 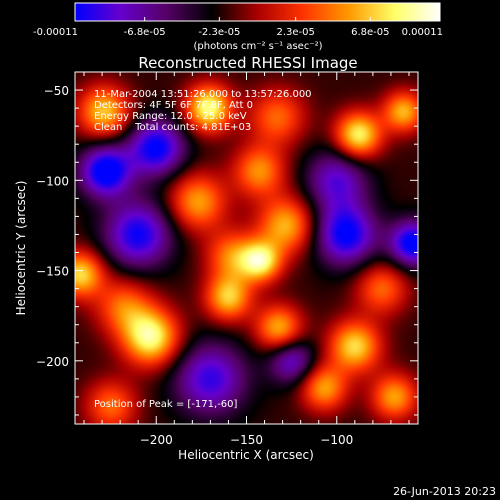 What do you see at coordinates (257, 12) in the screenshot?
I see `colorbar` at bounding box center [257, 12].